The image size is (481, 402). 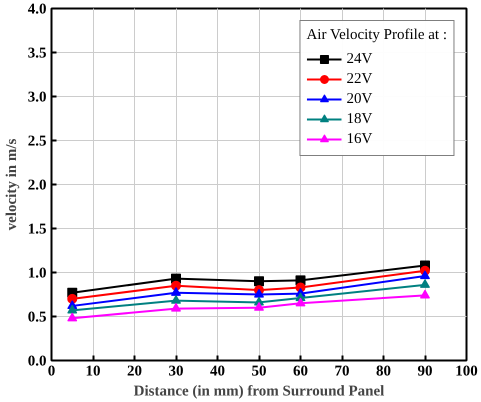 I want to click on y-tick-label: 1.0, so click(x=37, y=274).